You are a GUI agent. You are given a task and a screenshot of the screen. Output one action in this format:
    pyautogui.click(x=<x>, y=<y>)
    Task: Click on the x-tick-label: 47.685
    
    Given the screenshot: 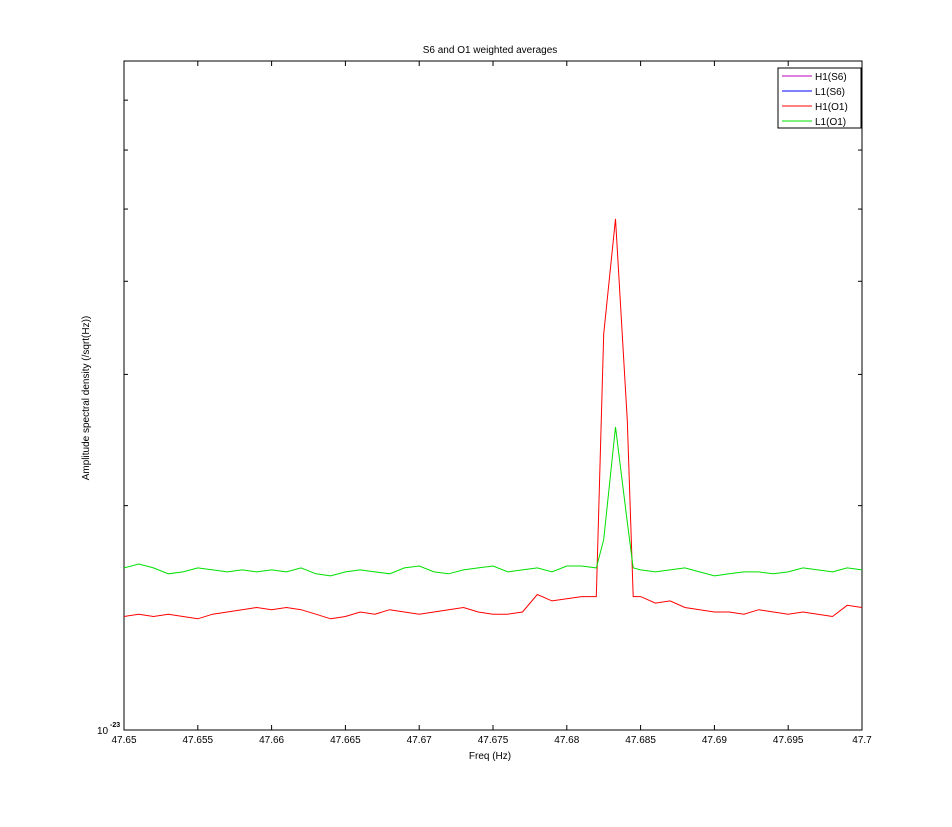 What is the action you would take?
    pyautogui.click(x=640, y=740)
    